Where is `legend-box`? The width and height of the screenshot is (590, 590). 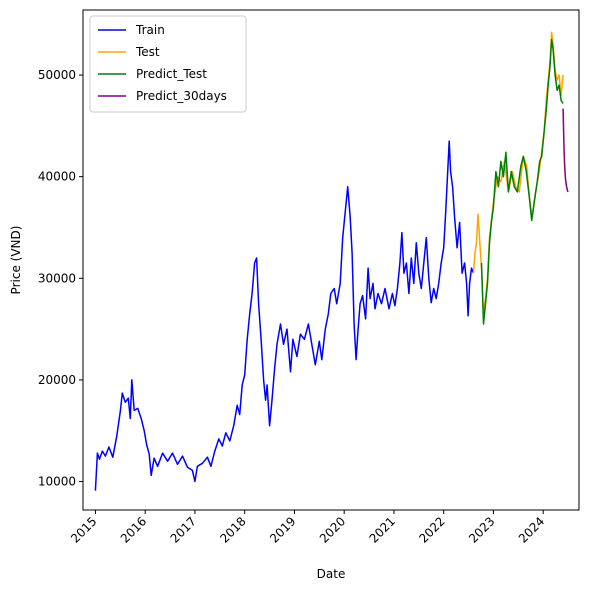 legend-box is located at coordinates (168, 64).